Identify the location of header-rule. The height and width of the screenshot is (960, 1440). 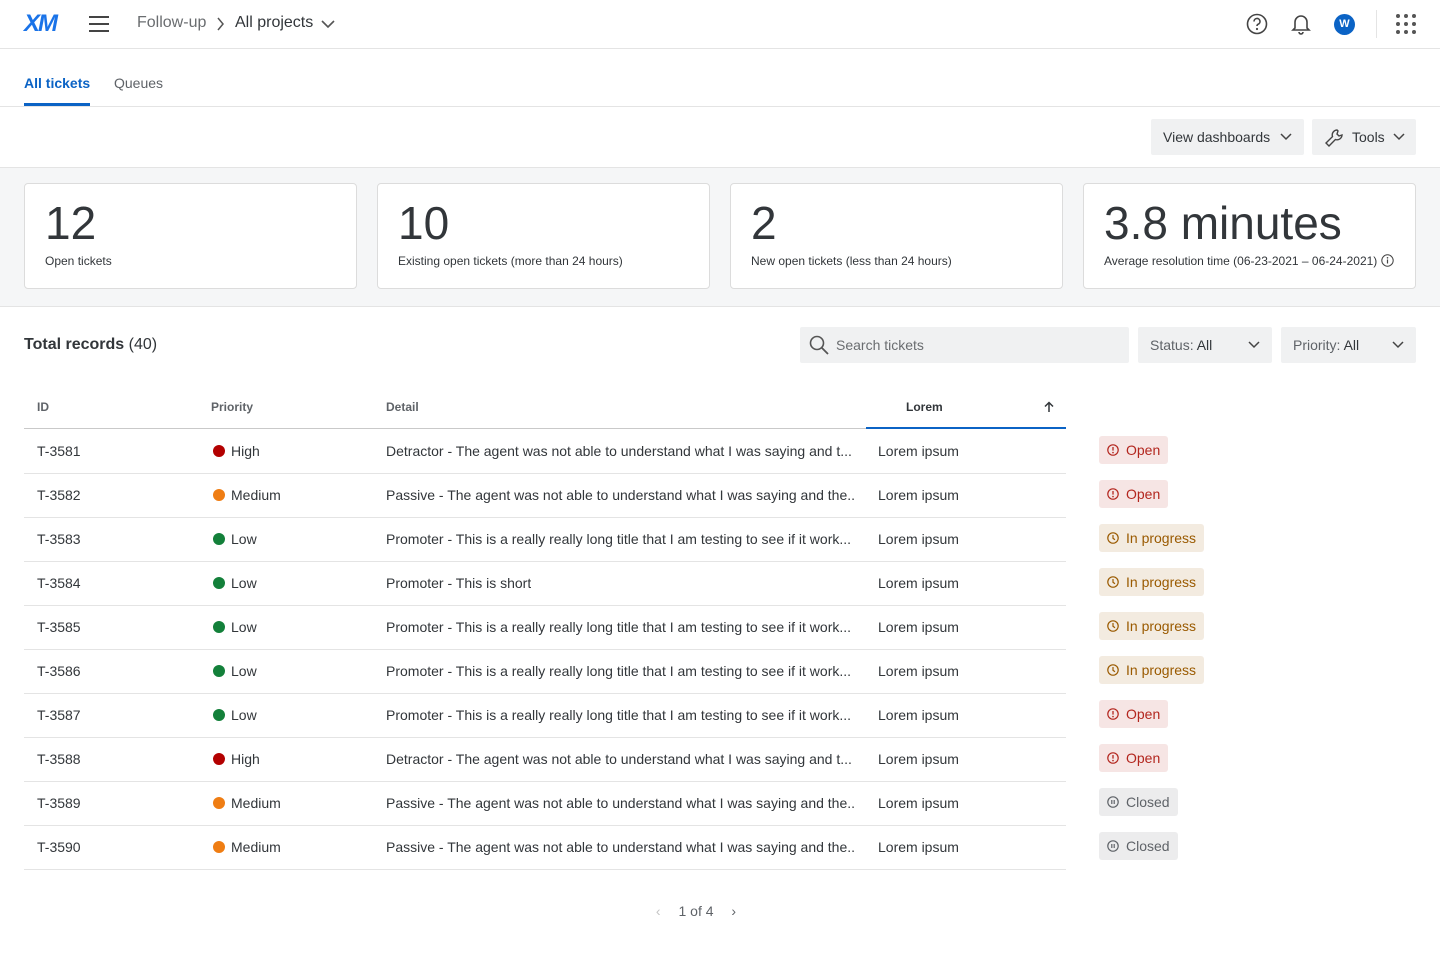
(545, 428).